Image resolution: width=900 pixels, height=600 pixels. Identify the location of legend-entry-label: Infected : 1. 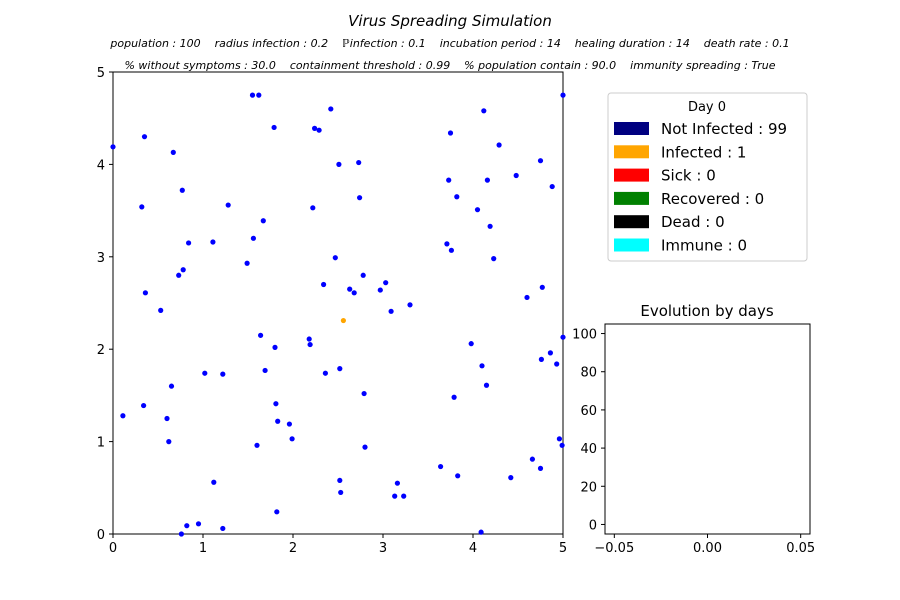
(703, 152).